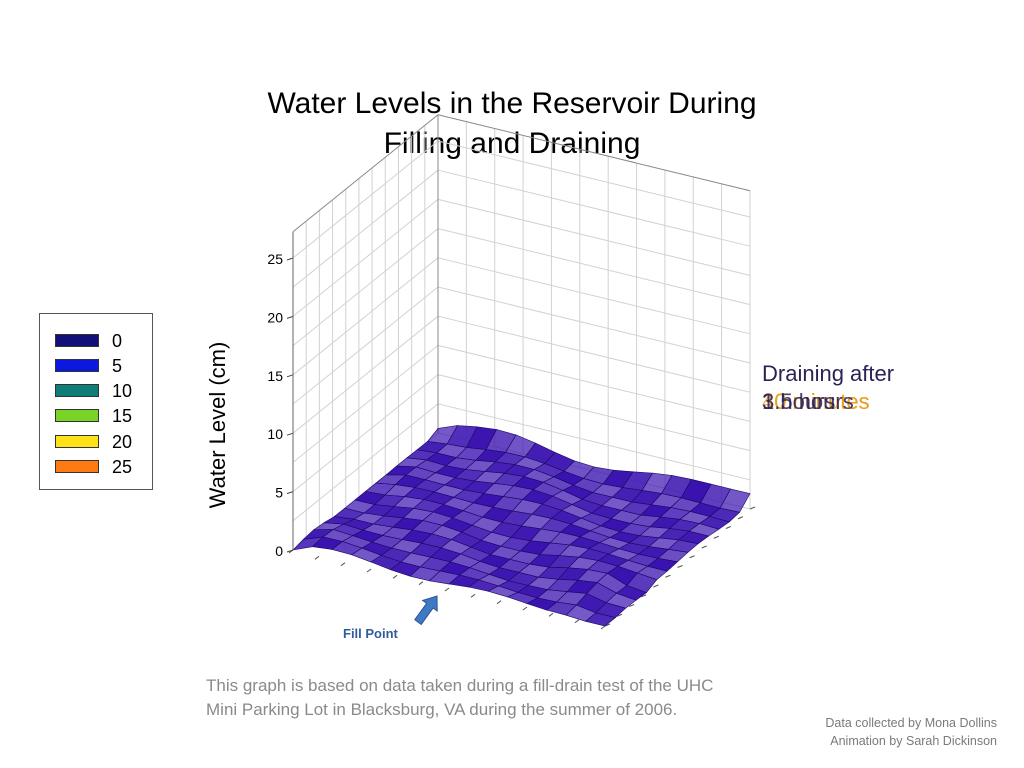 The height and width of the screenshot is (768, 1024). Describe the element at coordinates (522, 568) in the screenshot. I see `plot-floor` at that location.